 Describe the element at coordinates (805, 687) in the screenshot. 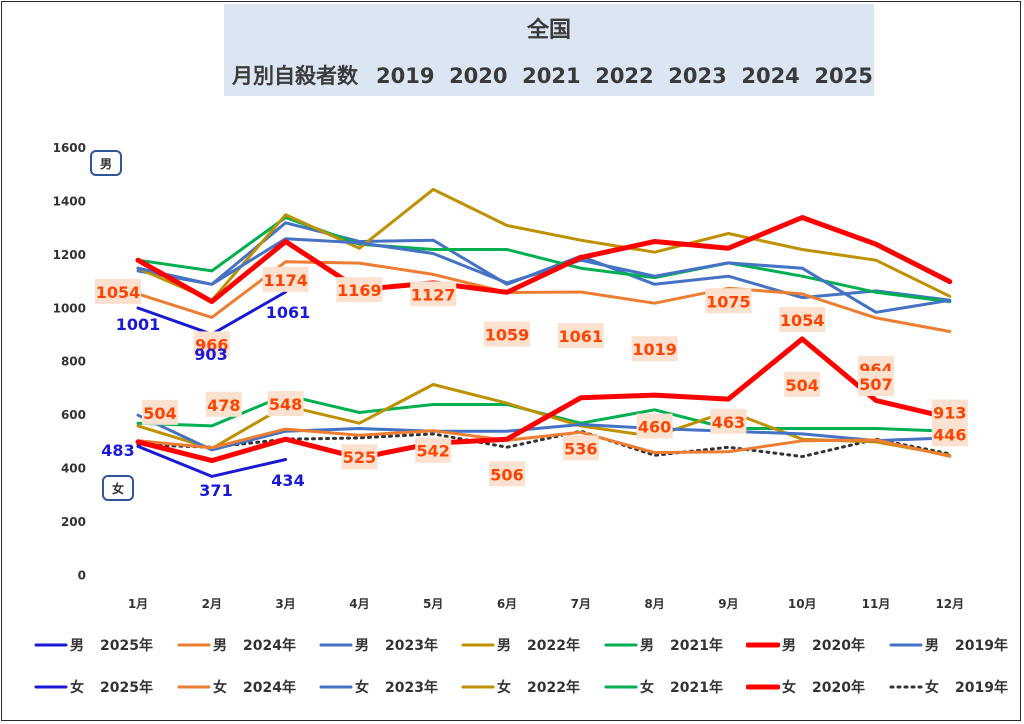

I see `legend-item: 女 2020年` at that location.